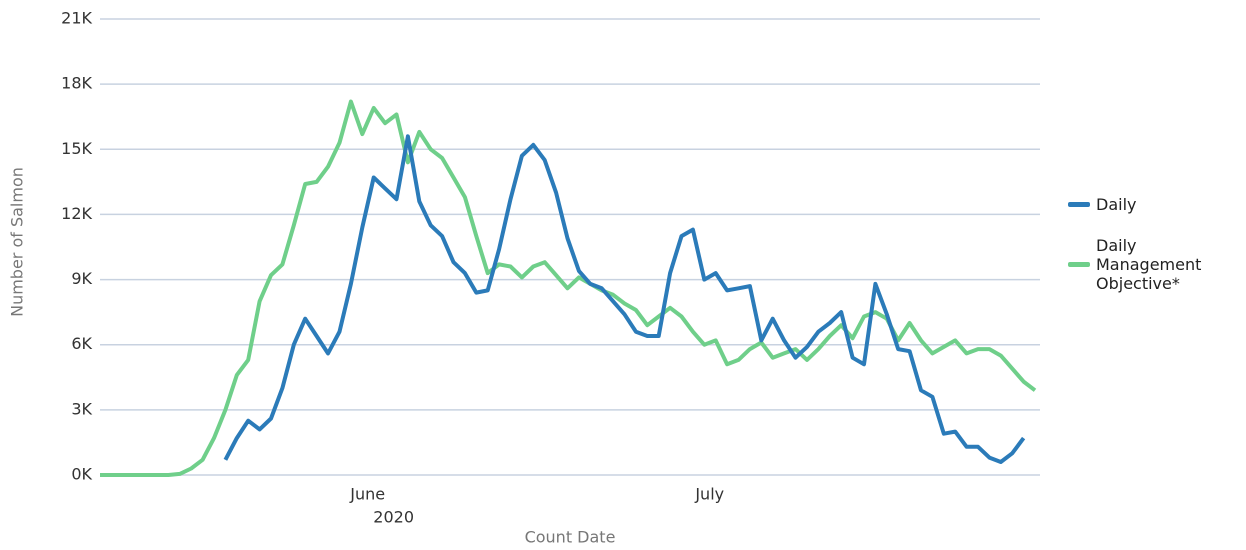 The width and height of the screenshot is (1246, 550). I want to click on y-tick-label: 3K, so click(81, 408).